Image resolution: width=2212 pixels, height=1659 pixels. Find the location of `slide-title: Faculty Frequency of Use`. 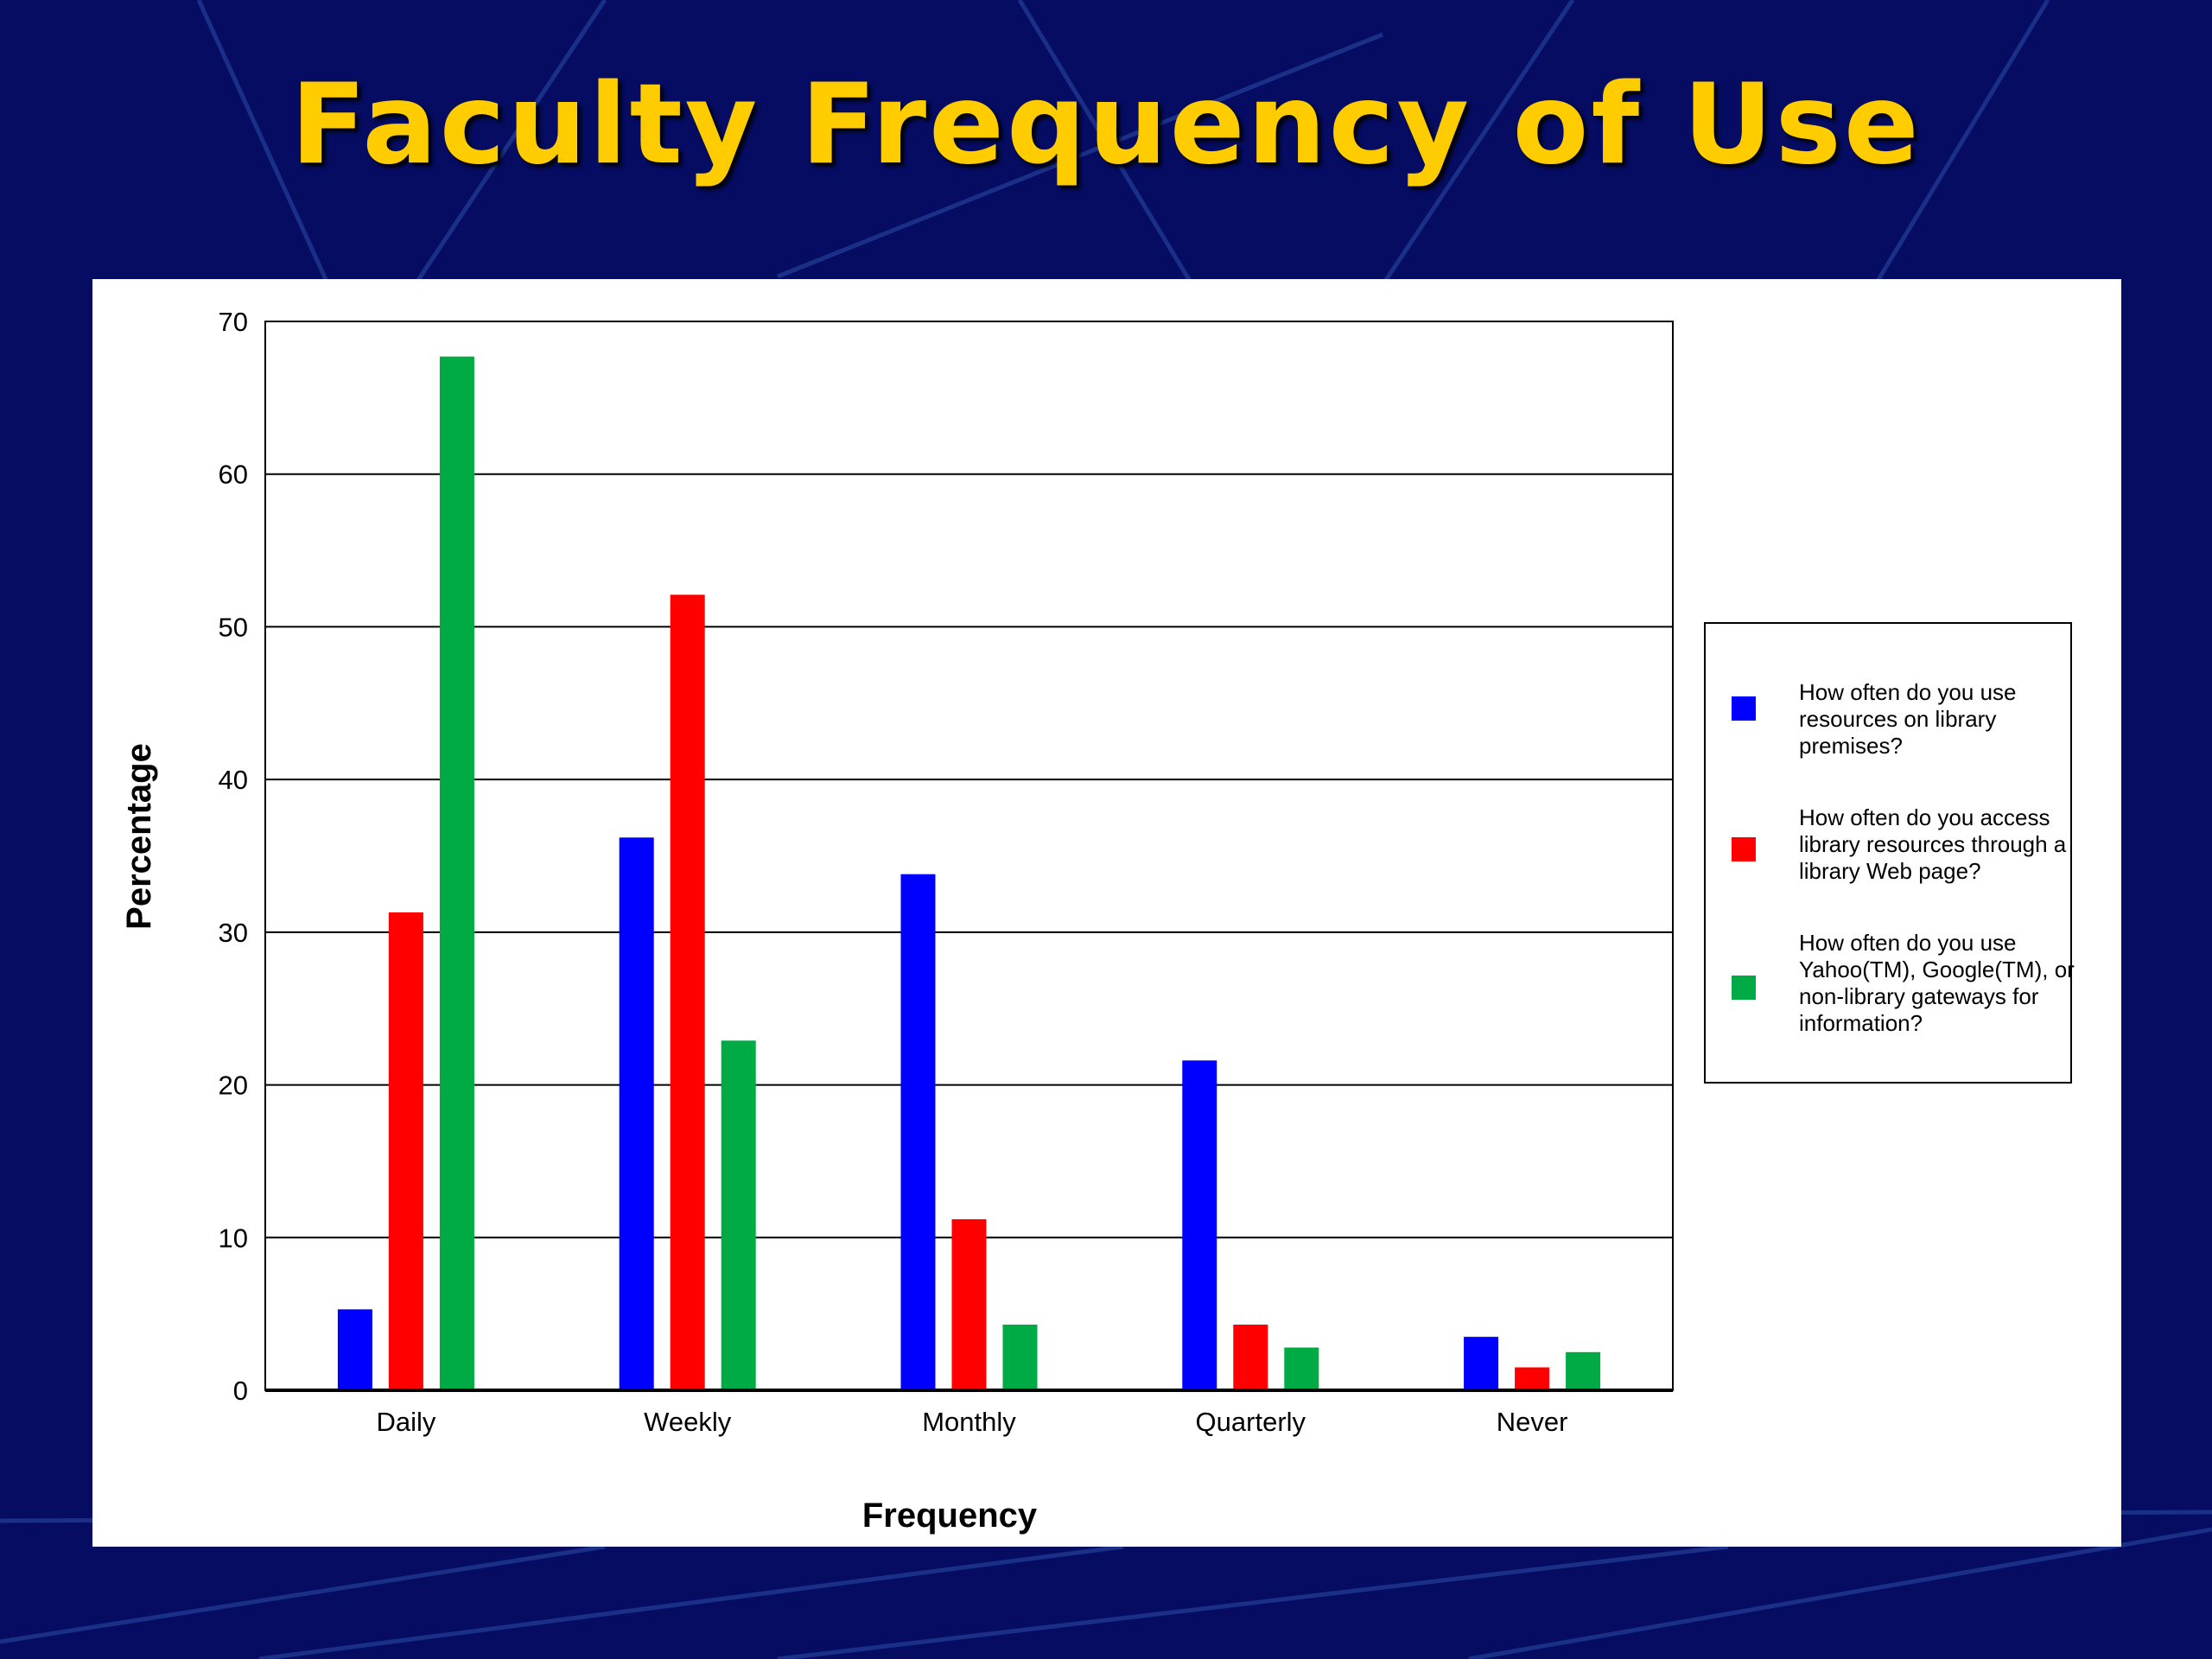

slide-title: Faculty Frequency of Use is located at coordinates (1106, 124).